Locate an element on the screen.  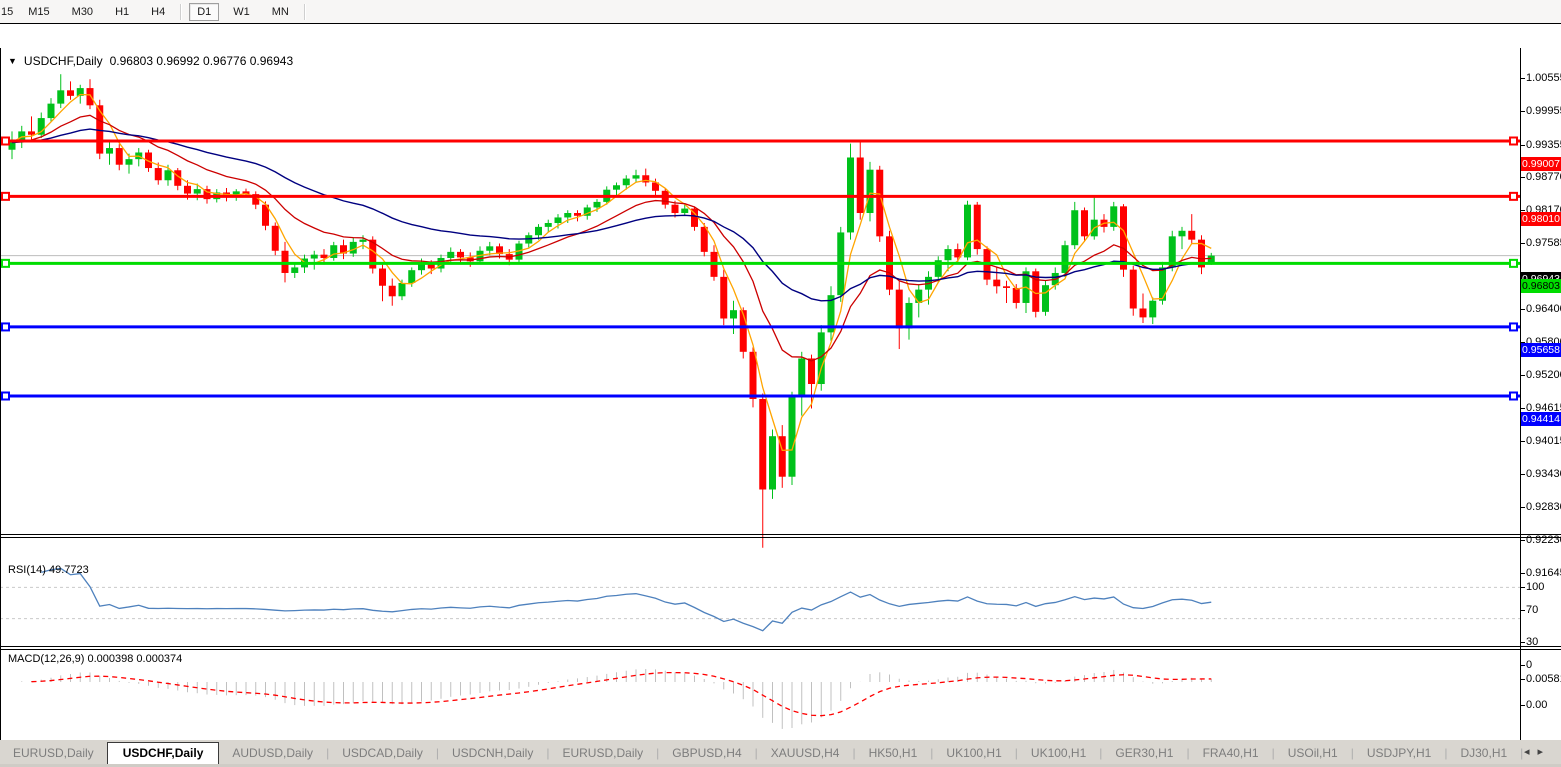
symbol-tab-usdjpy-h1: USDJPY,H1 is located at coordinates (1399, 753).